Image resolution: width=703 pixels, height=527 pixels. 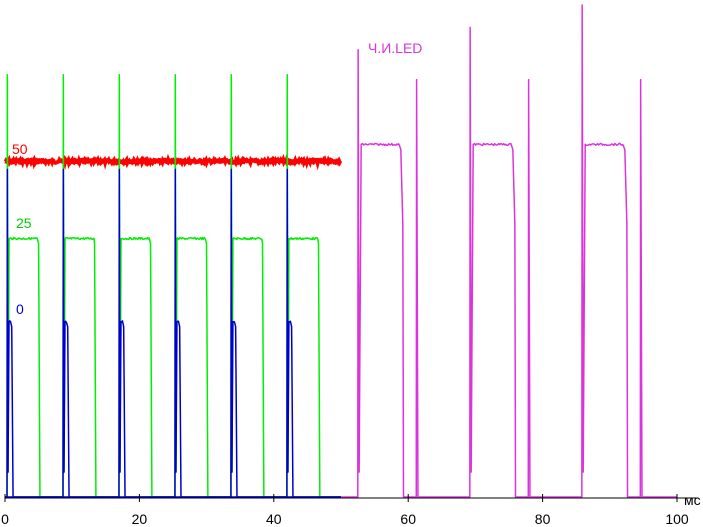 What do you see at coordinates (20, 309) in the screenshot?
I see `series-label-0: 0` at bounding box center [20, 309].